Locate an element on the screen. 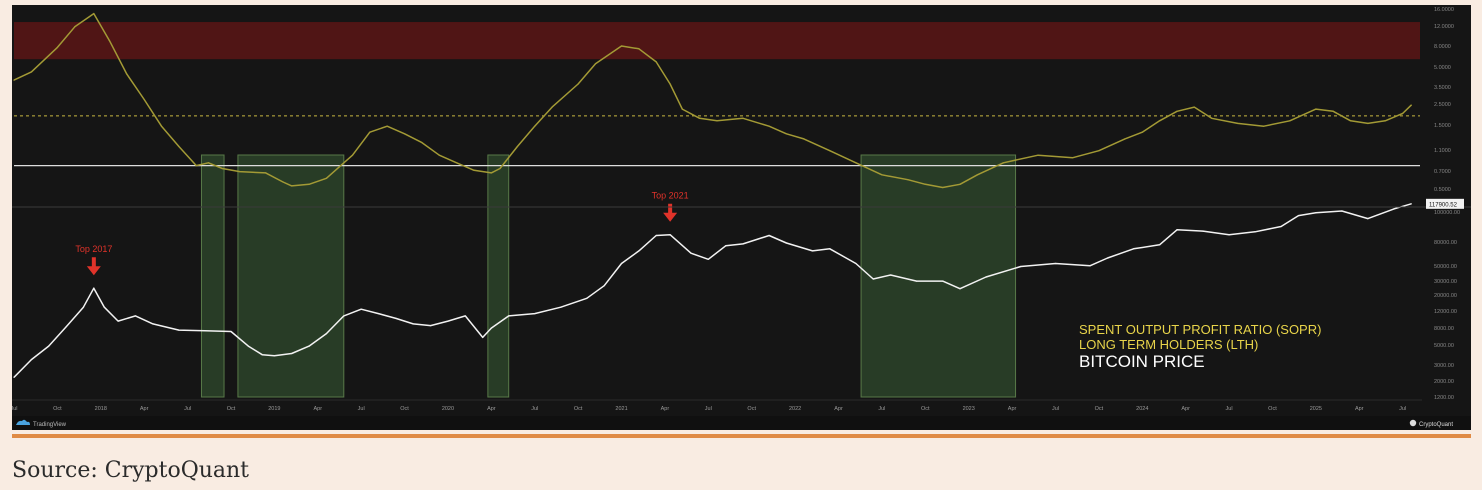  x-tick-2: 2018 is located at coordinates (101, 409).